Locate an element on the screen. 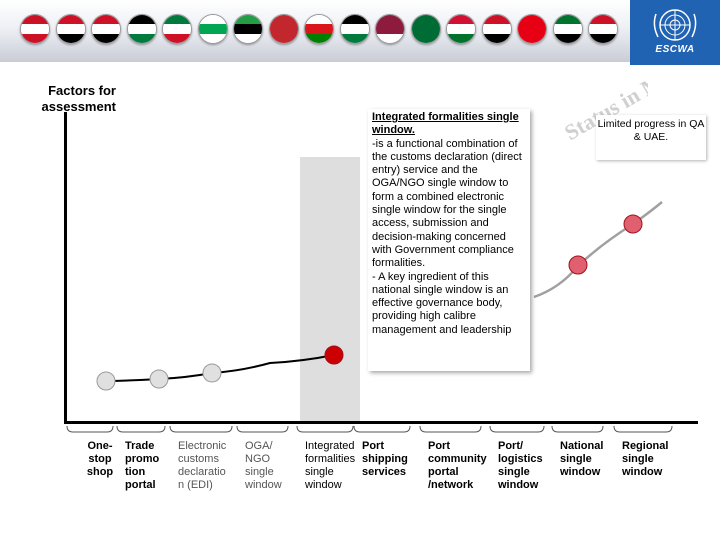  y-axis is located at coordinates (65, 268).